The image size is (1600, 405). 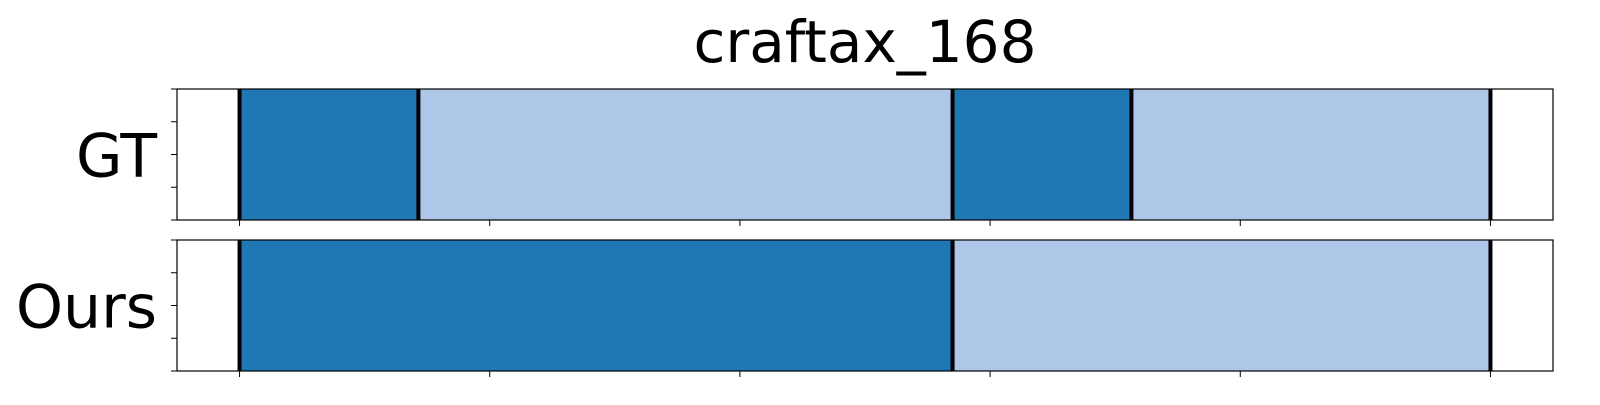 What do you see at coordinates (86, 308) in the screenshot?
I see `row-label-ours: Ours` at bounding box center [86, 308].